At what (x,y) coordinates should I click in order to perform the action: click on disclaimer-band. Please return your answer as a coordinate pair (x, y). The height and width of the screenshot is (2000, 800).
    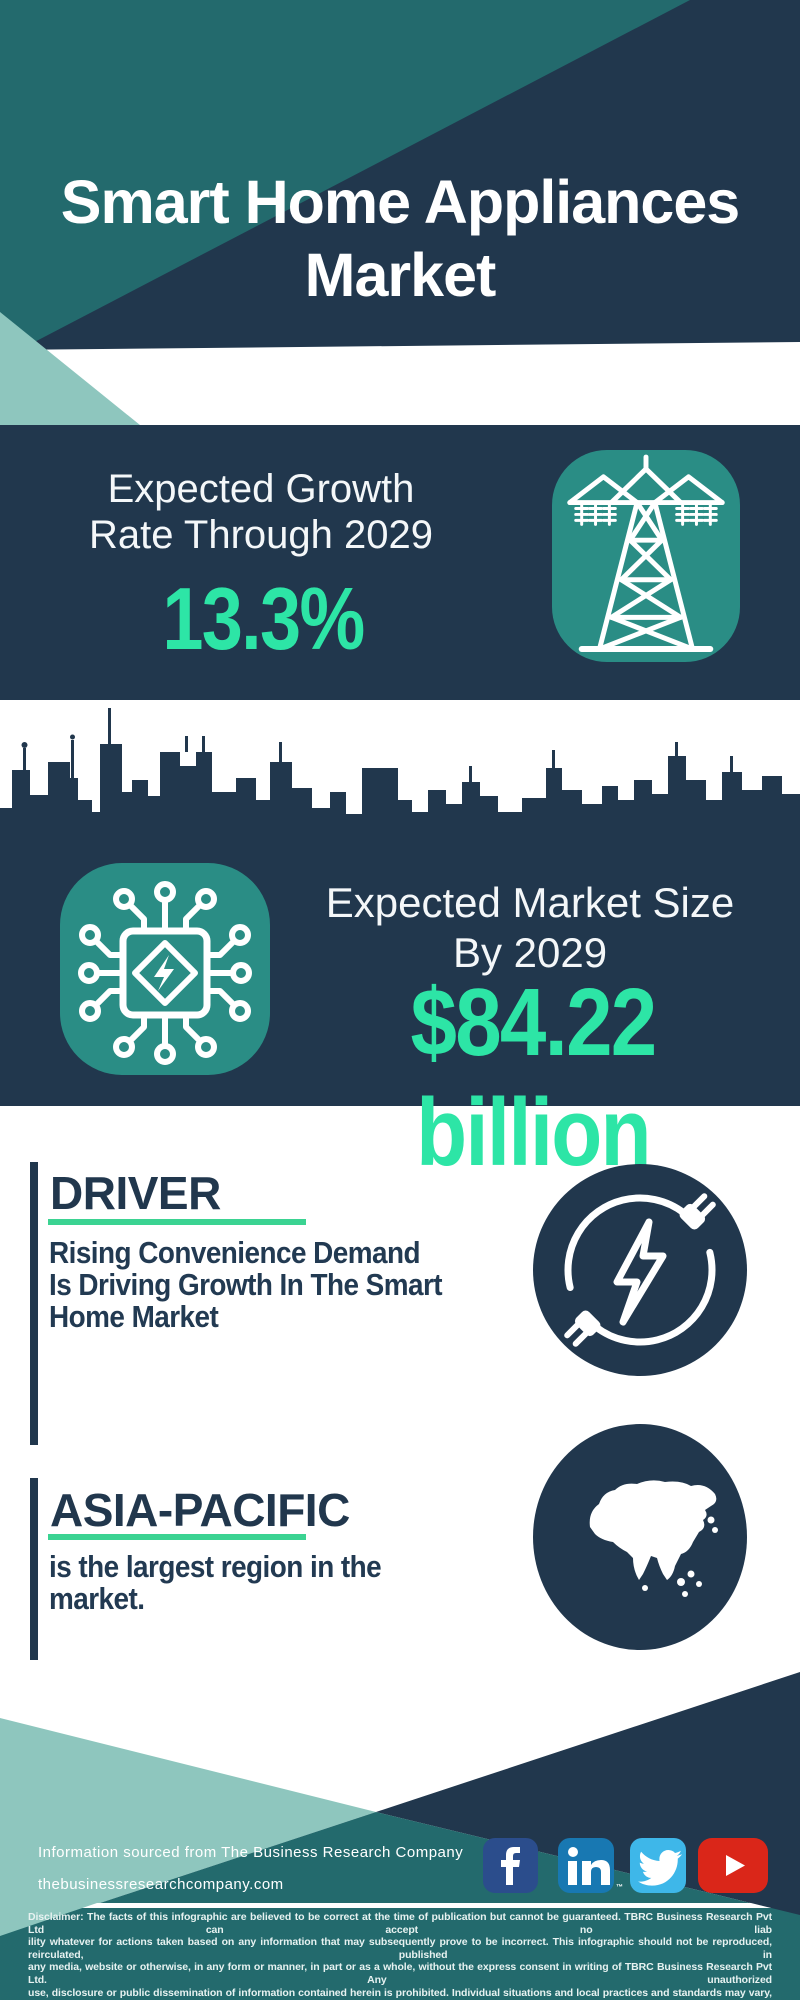
    Looking at the image, I should click on (400, 1954).